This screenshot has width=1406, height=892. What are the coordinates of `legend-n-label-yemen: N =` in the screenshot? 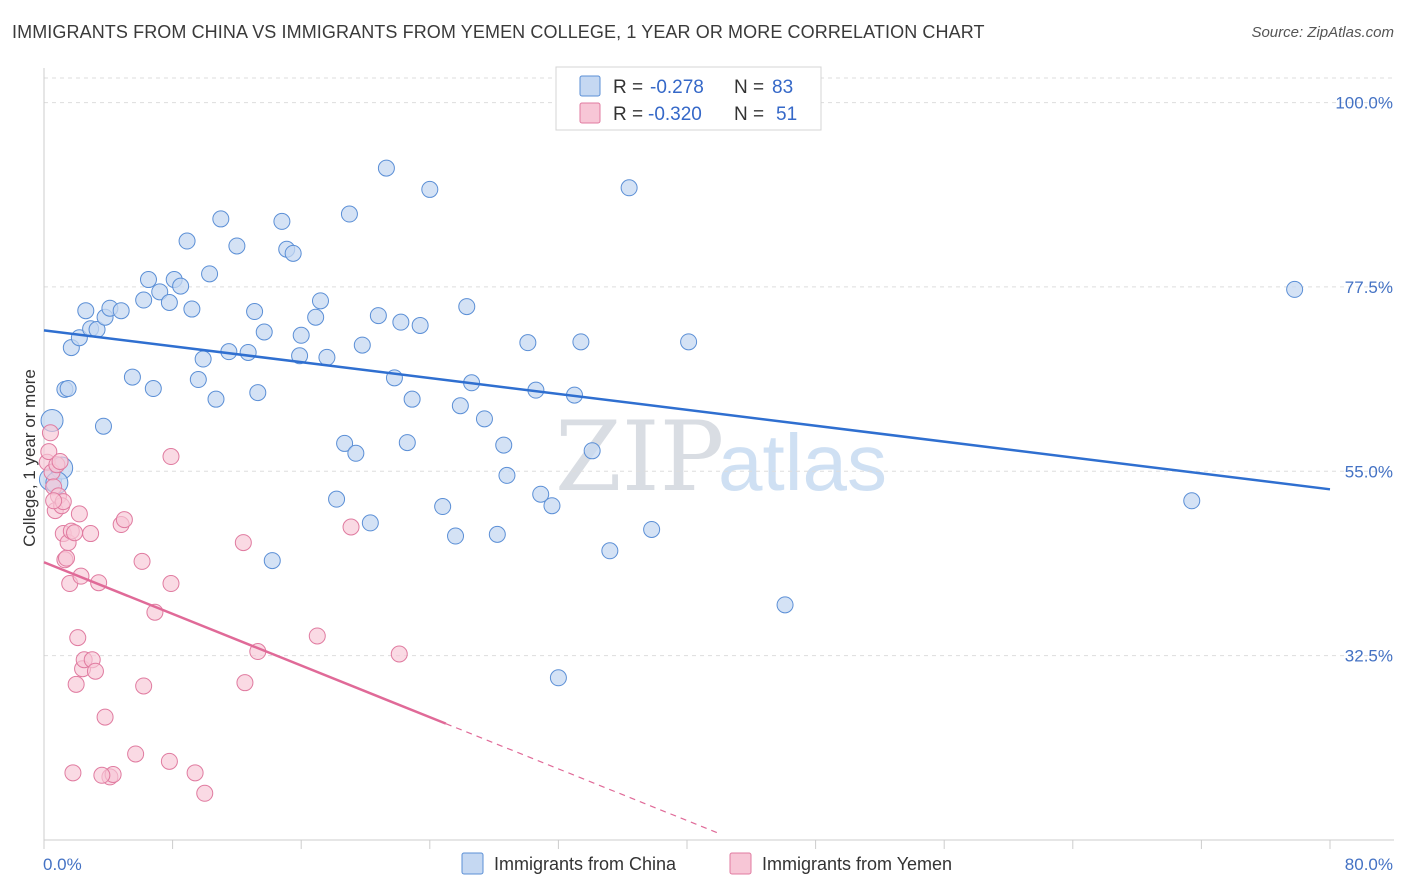 It's located at (749, 114).